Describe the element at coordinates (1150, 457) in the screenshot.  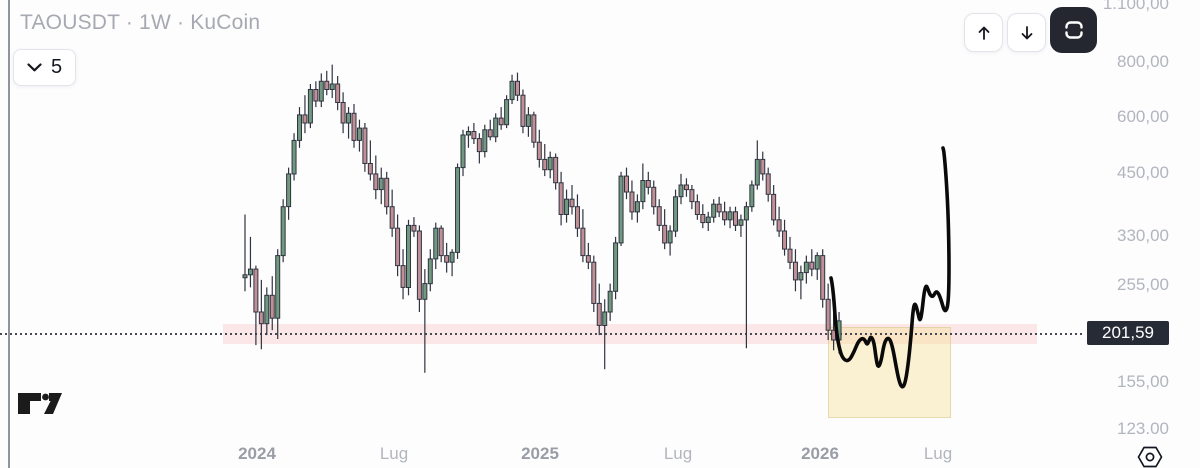
I see `price-scale-visibility-icon` at that location.